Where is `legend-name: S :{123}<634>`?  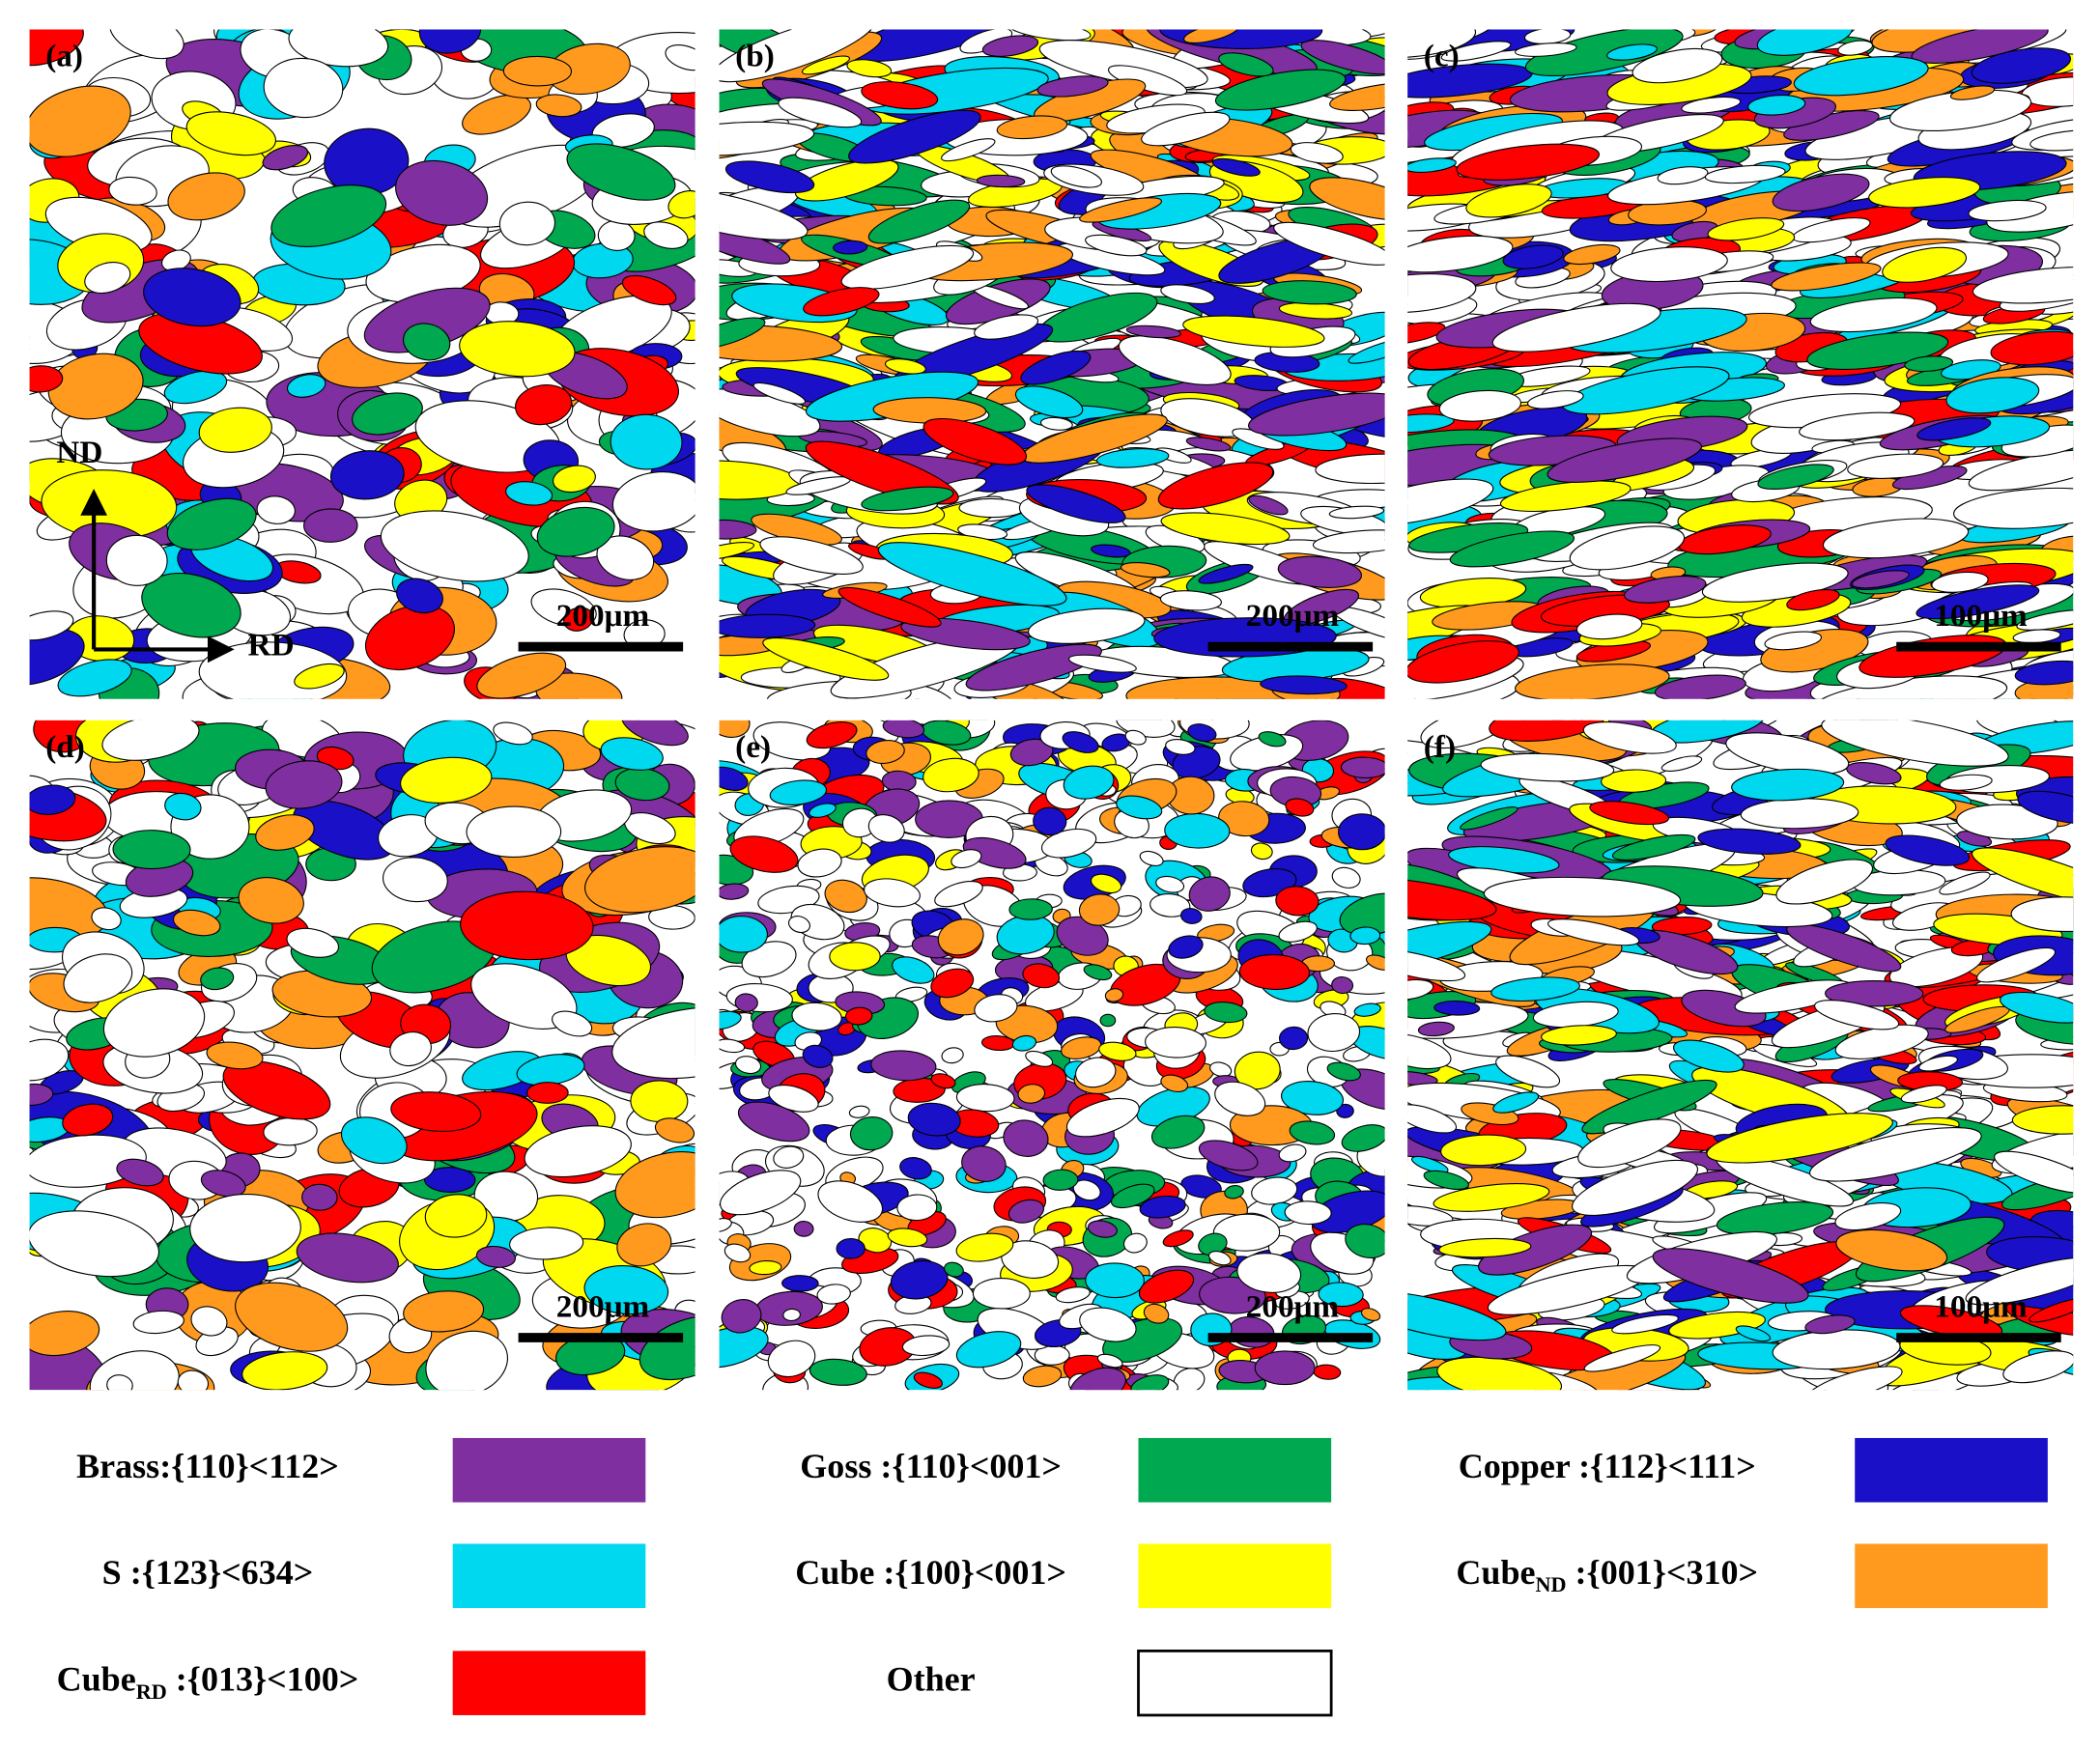 legend-name: S :{123}<634> is located at coordinates (208, 1572).